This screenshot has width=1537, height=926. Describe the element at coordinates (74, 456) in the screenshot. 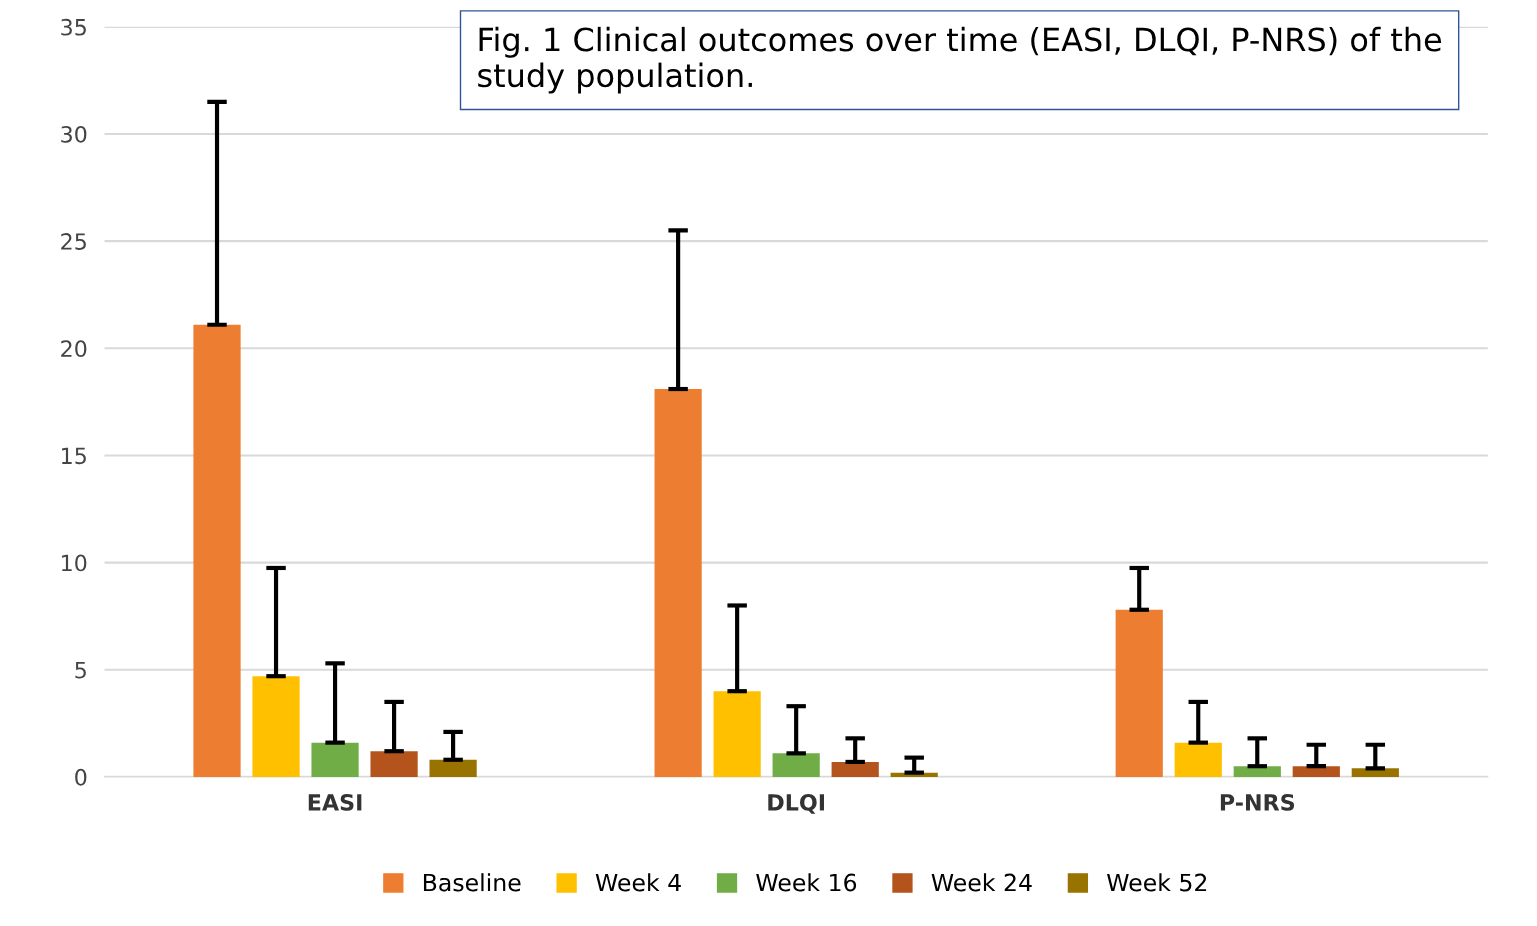

I see `y-tick-label: 15` at that location.